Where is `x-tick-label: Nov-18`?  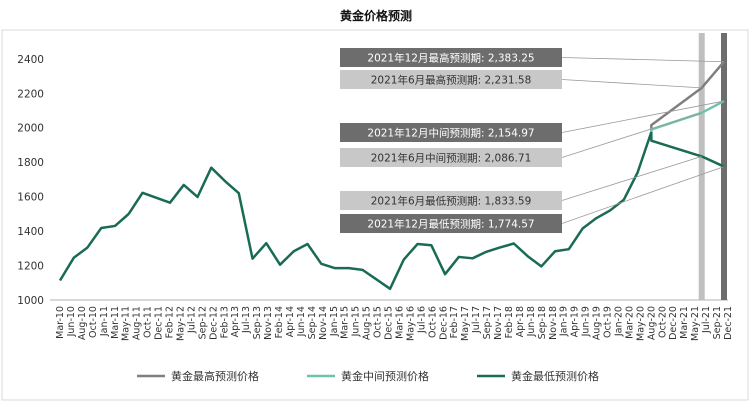
x-tick-label: Nov-18 is located at coordinates (553, 323).